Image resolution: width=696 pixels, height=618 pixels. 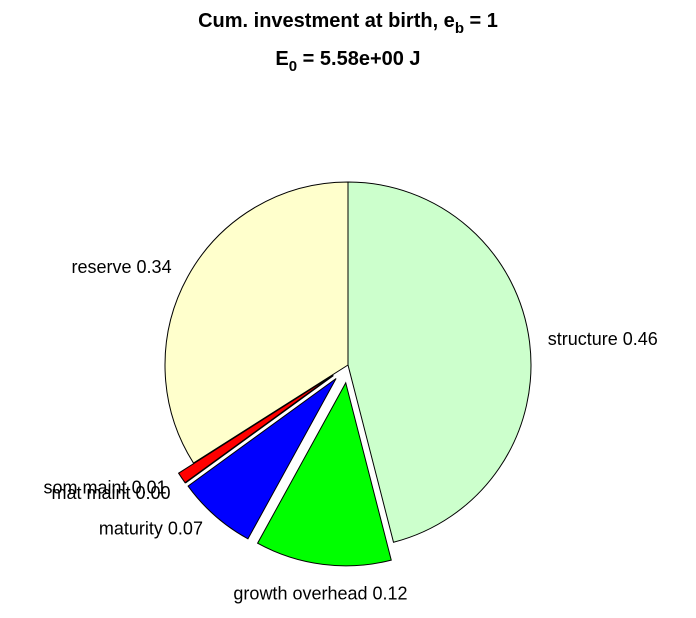 What do you see at coordinates (300, 593) in the screenshot?
I see `slice-category: growth overhead` at bounding box center [300, 593].